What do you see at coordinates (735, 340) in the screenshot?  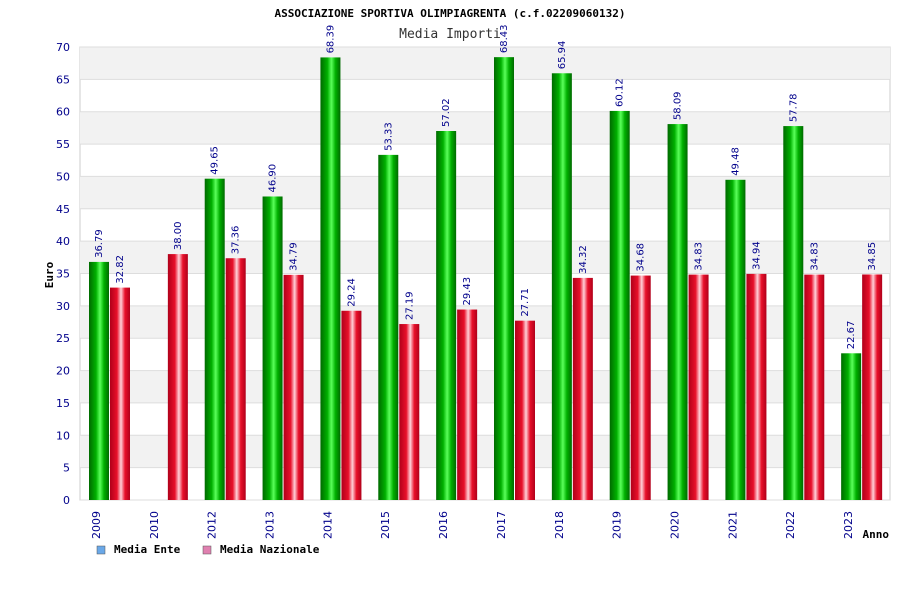 I see `bar-ente-2021` at bounding box center [735, 340].